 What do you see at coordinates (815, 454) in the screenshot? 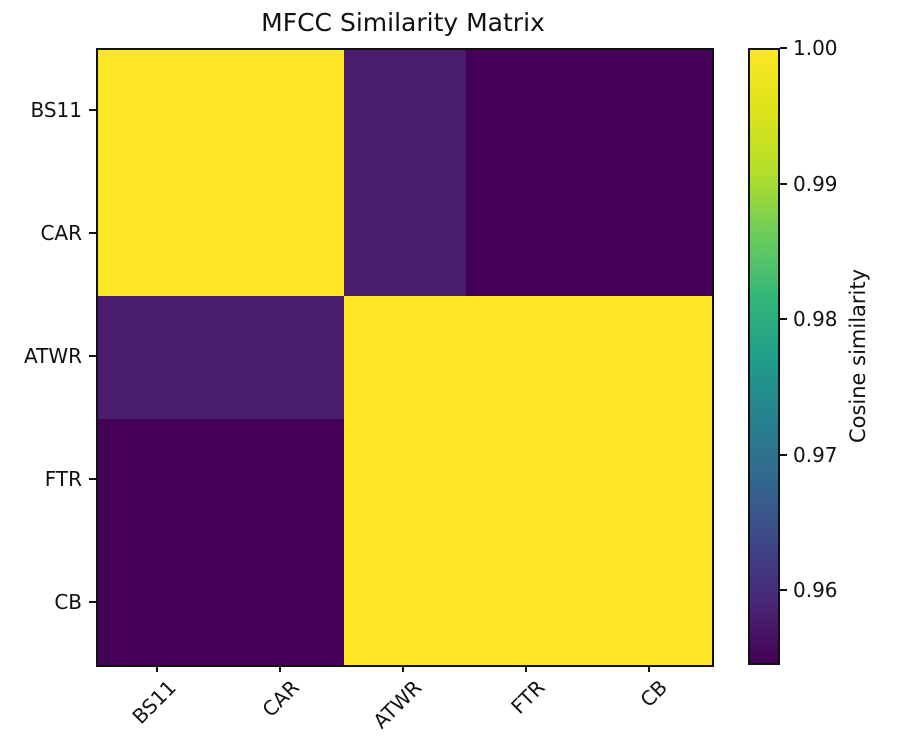
I see `colorbar-tick-label: 0.97` at bounding box center [815, 454].